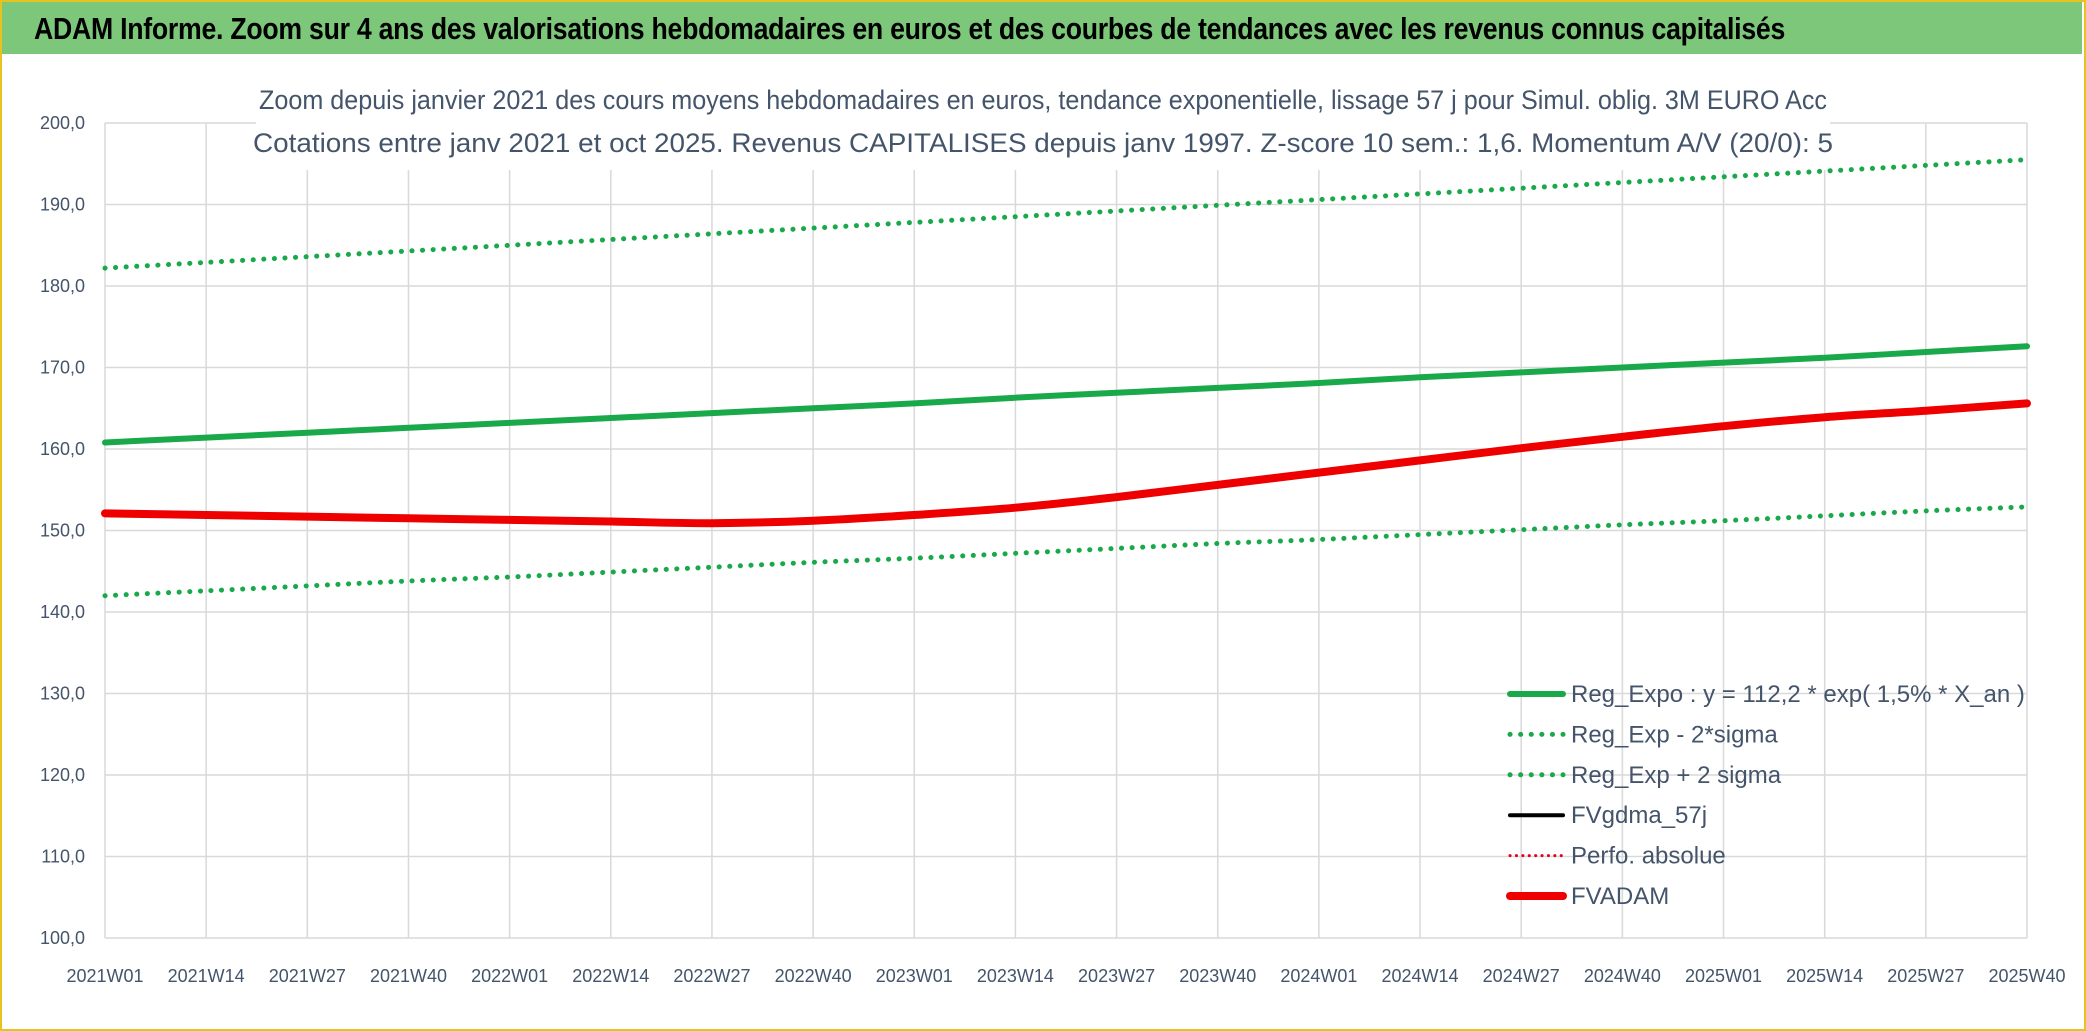 This screenshot has height=1031, width=2086. What do you see at coordinates (914, 976) in the screenshot?
I see `x-tick-label: 2023W01` at bounding box center [914, 976].